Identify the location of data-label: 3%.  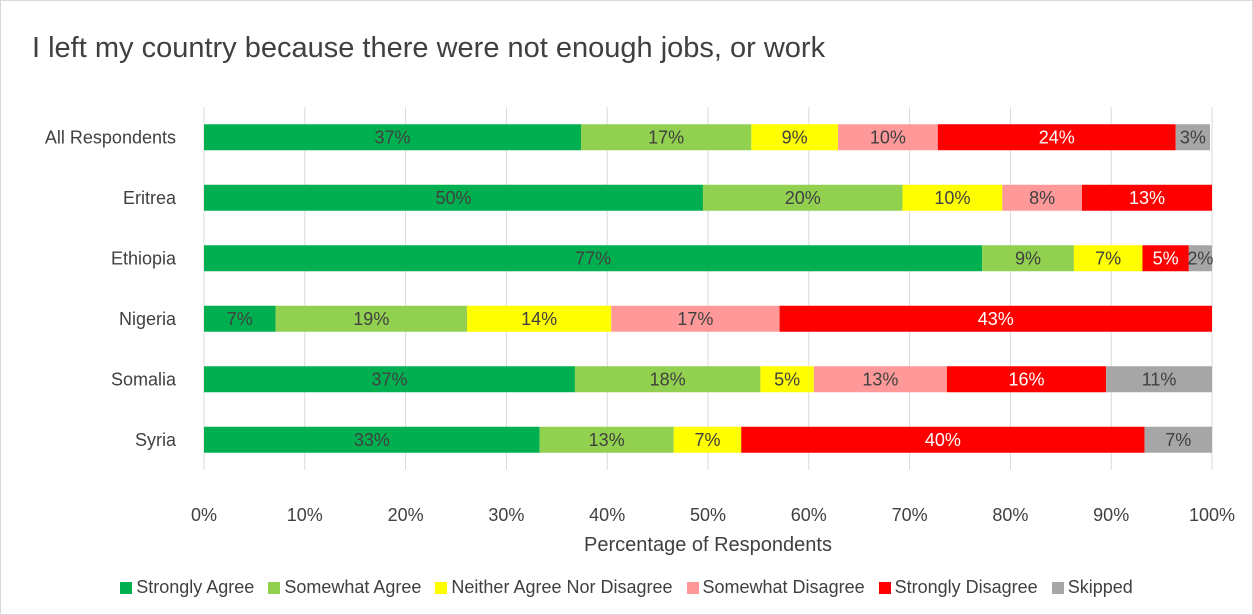
(1193, 137).